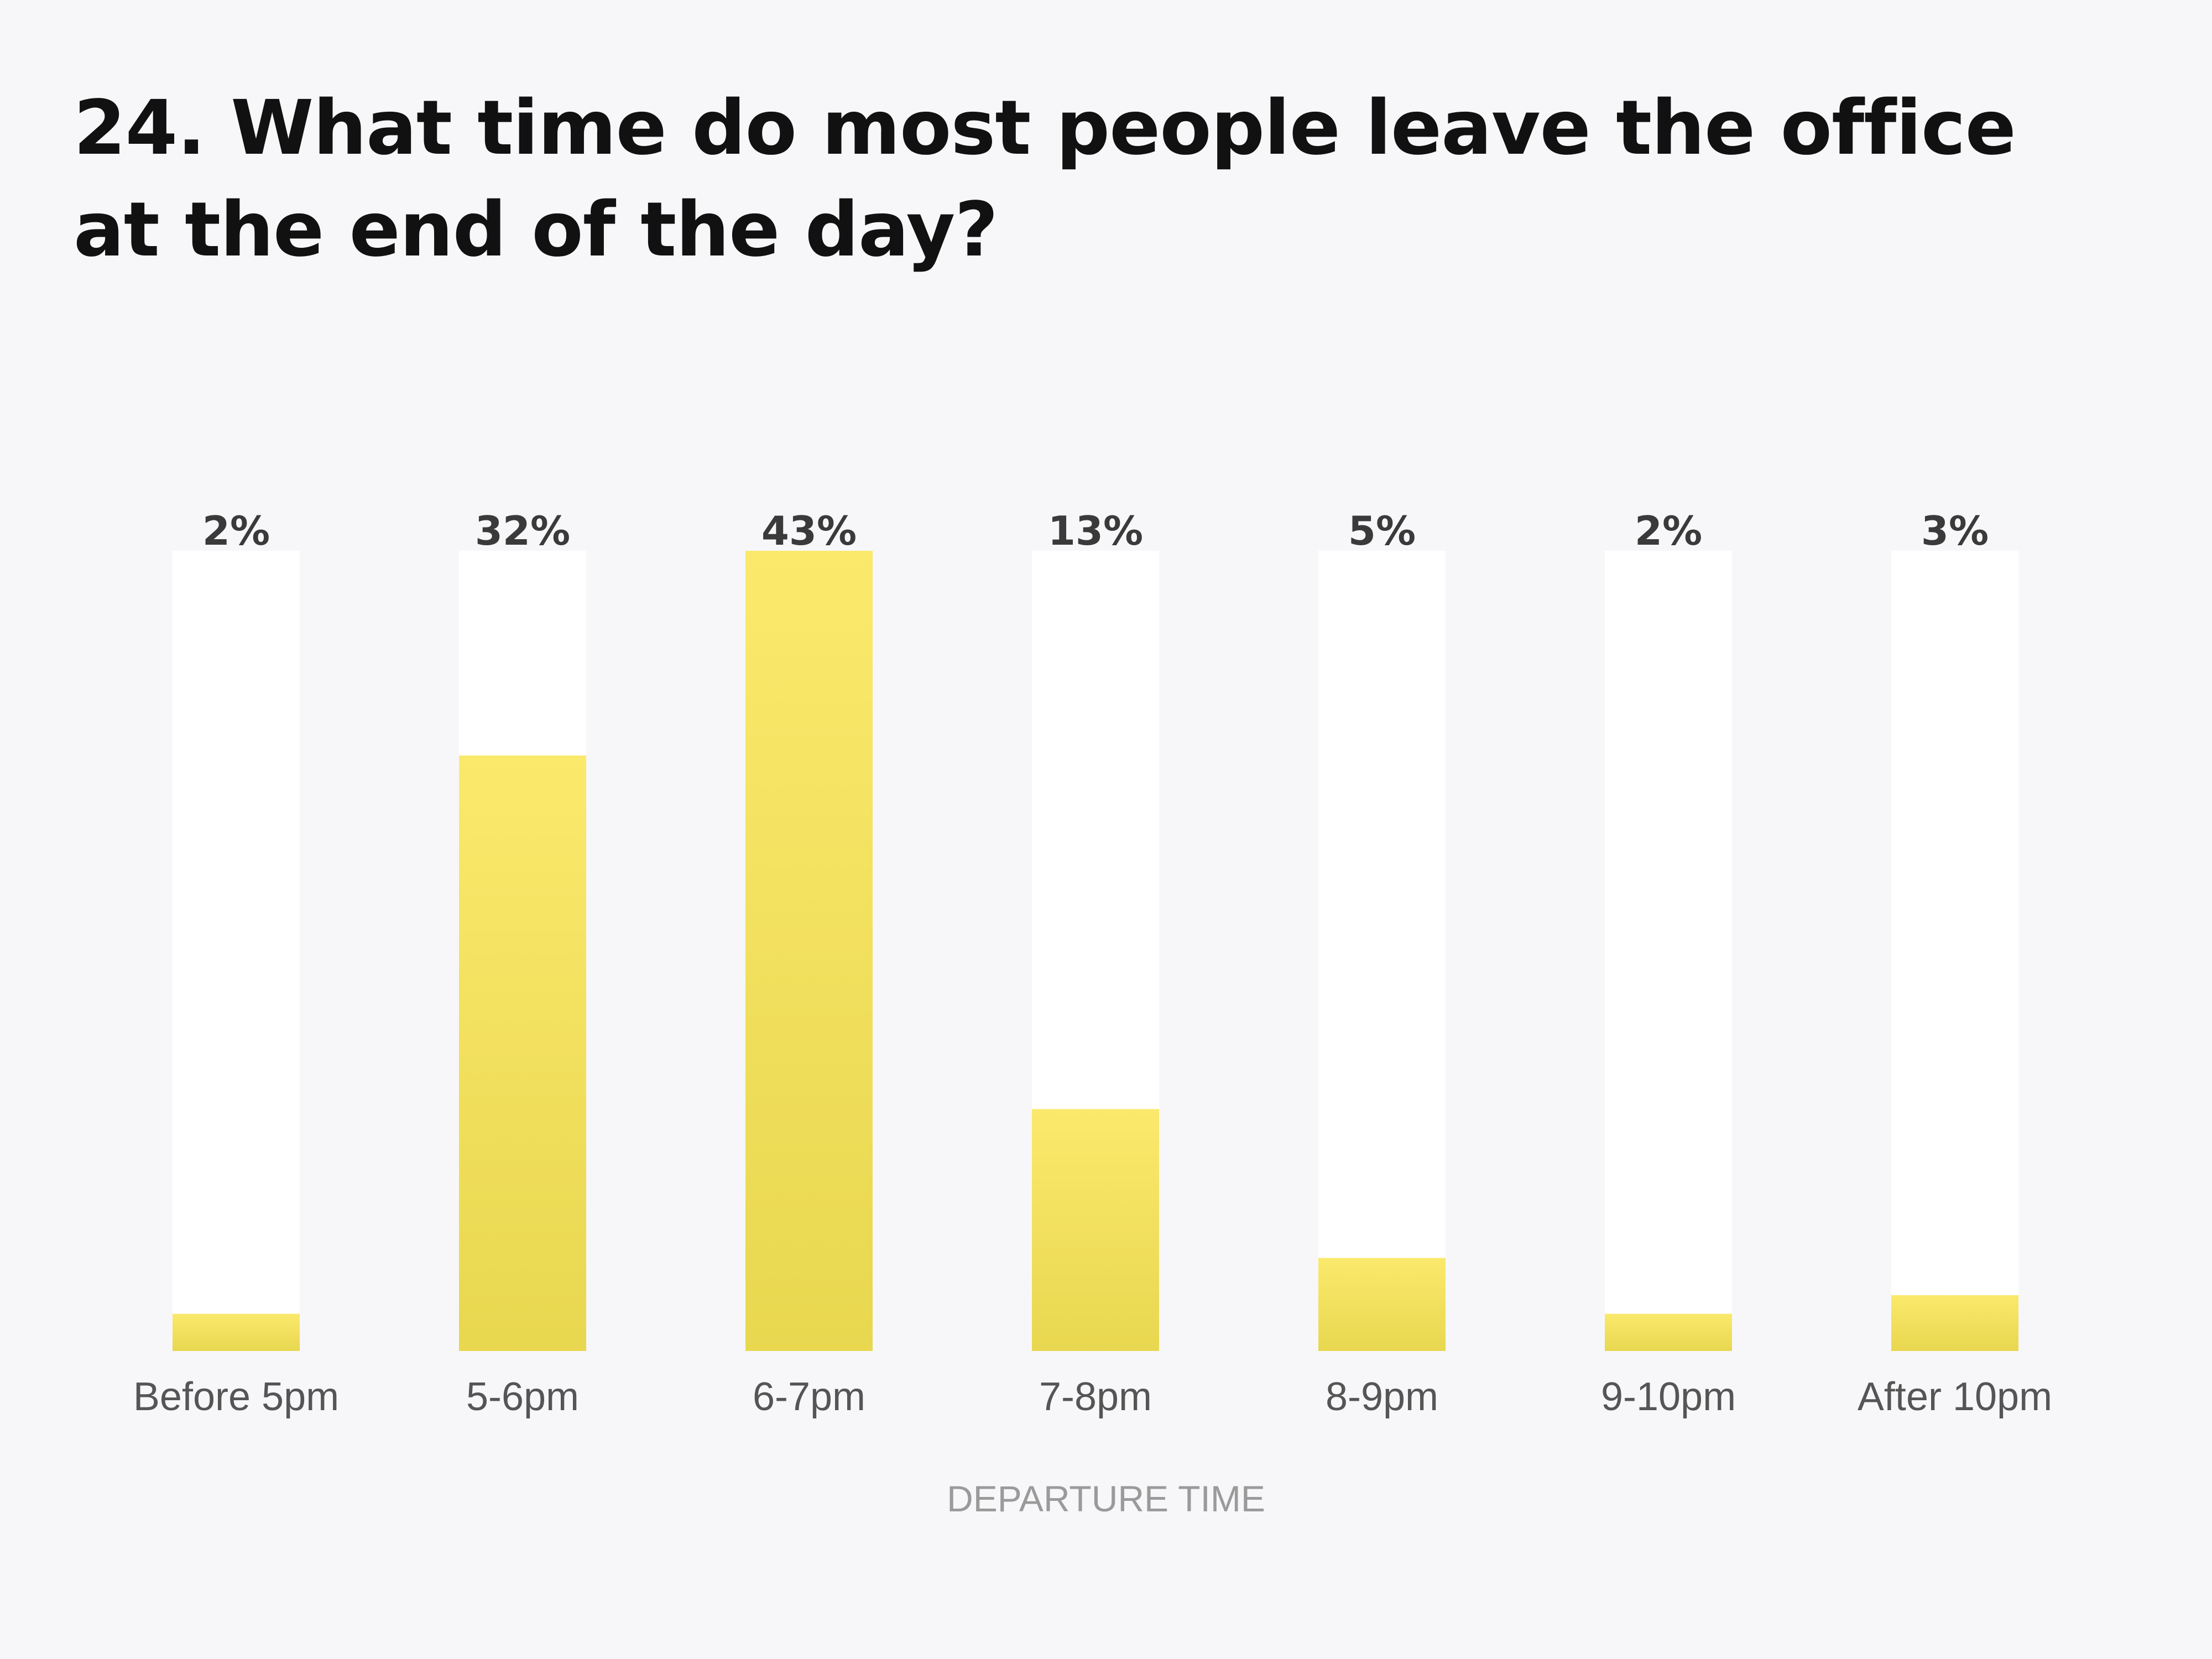  I want to click on bar-value-label: 5%, so click(1382, 531).